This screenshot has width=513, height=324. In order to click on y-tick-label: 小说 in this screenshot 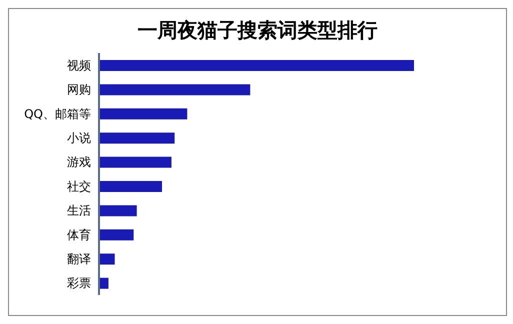, I will do `click(79, 137)`.